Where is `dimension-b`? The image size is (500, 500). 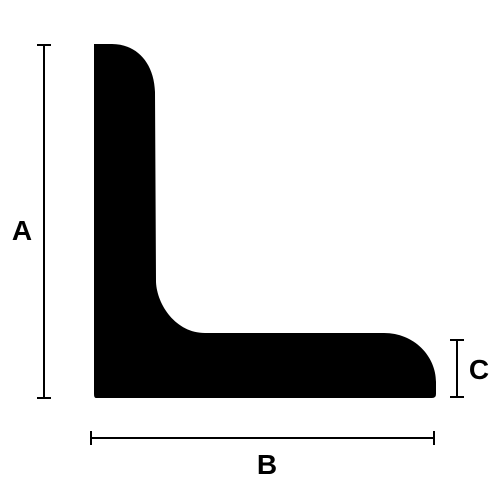 dimension-b is located at coordinates (262, 438).